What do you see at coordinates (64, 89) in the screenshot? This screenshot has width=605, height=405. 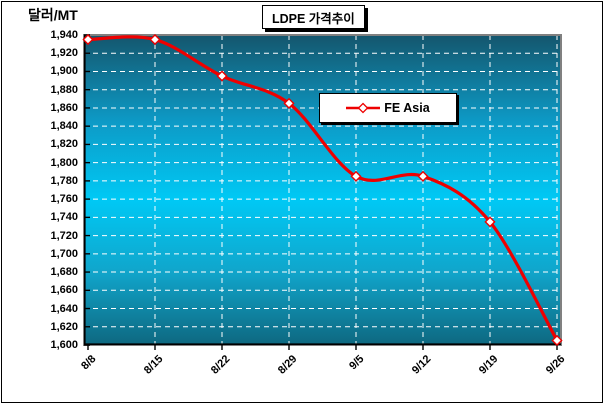 I see `y-axis-tick-label: 1,880` at bounding box center [64, 89].